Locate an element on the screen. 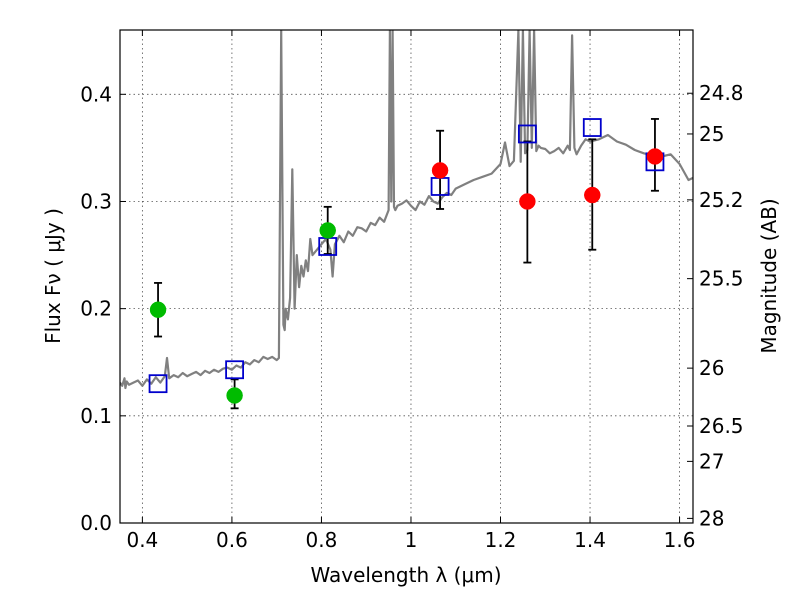 The image size is (800, 600). y-tick-label: 0.1 is located at coordinates (96, 416).